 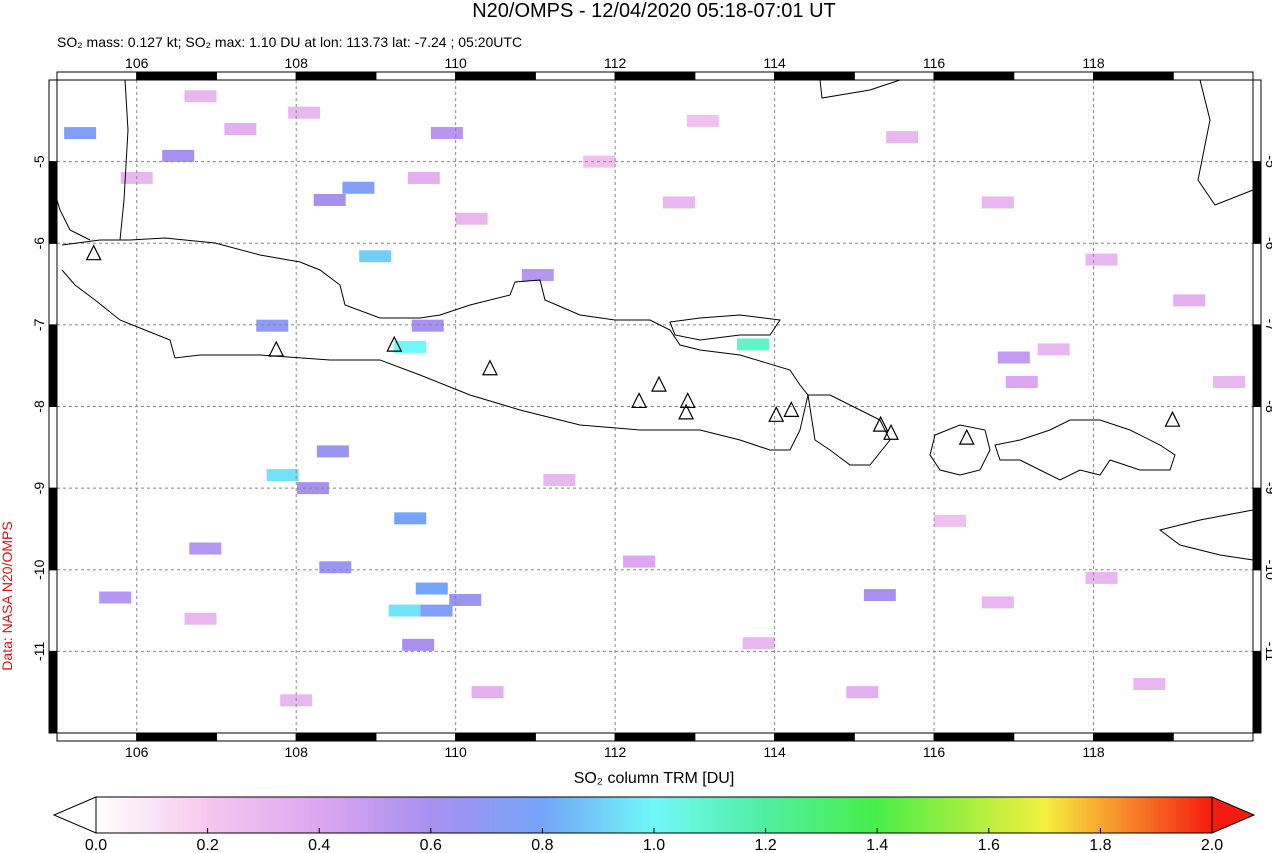 I want to click on colorbar-tick-label: 1.0, so click(x=654, y=845).